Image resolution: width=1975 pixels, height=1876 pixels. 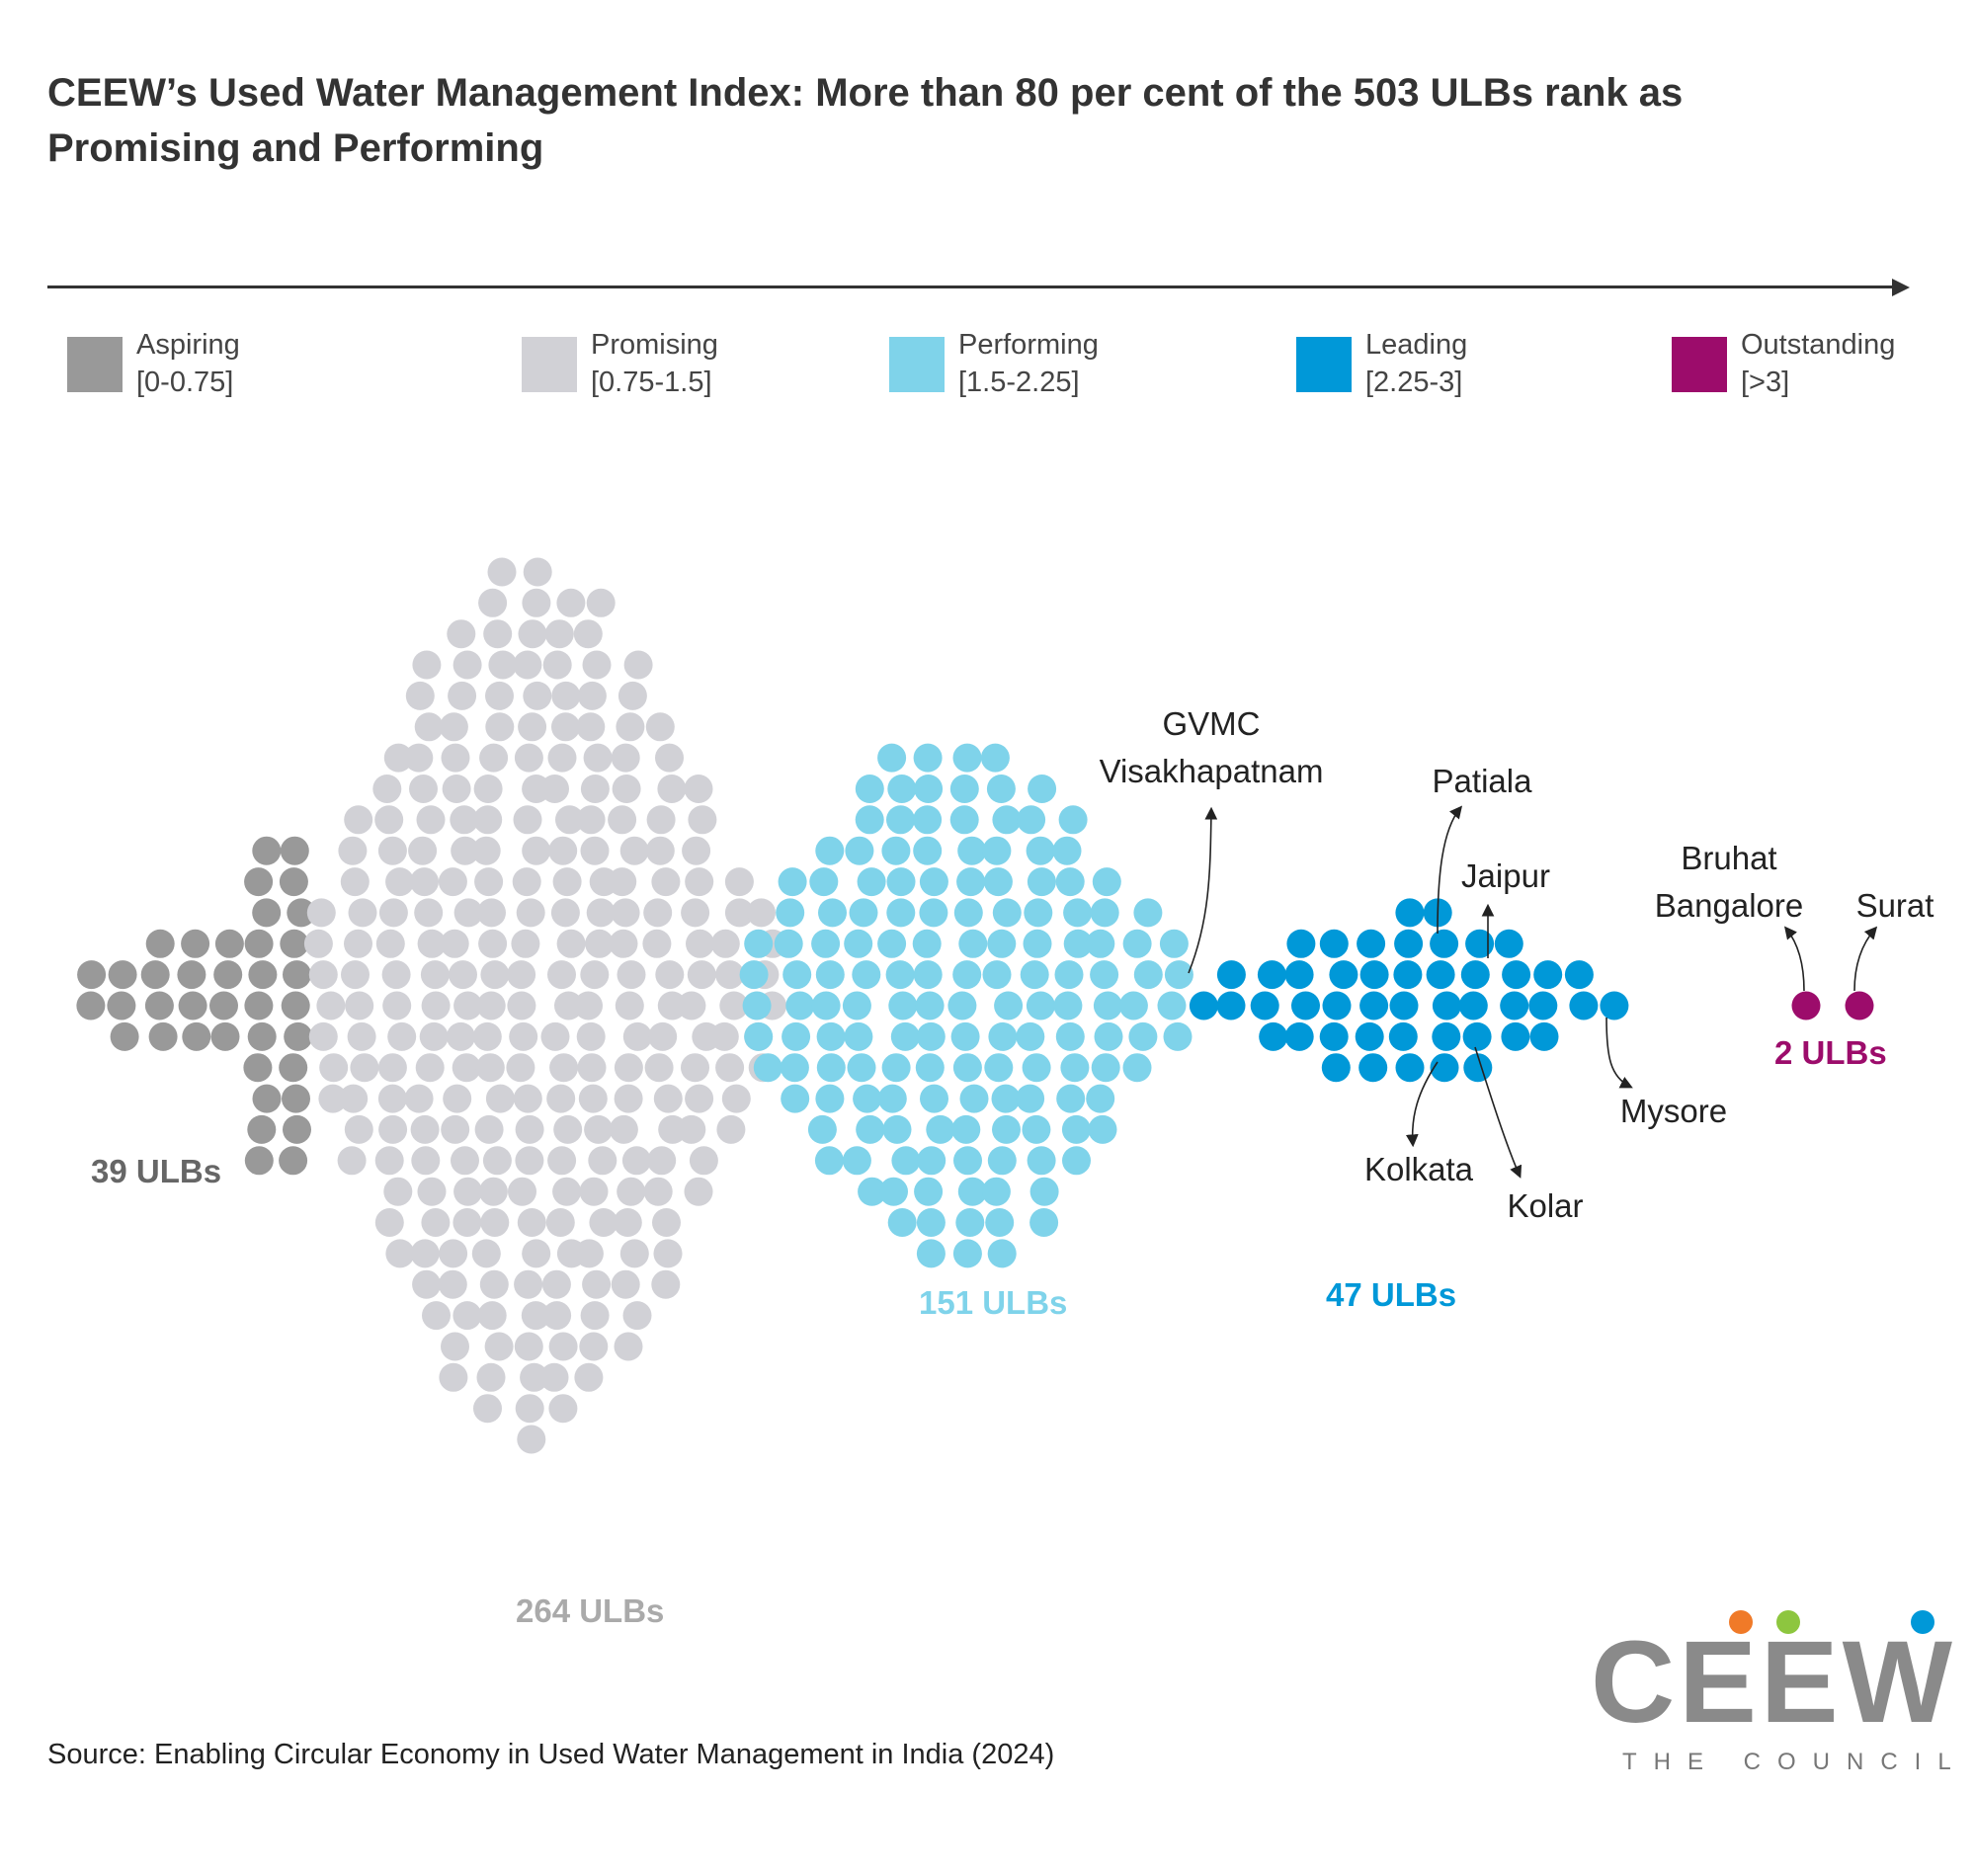 What do you see at coordinates (1324, 365) in the screenshot?
I see `legend-swatch-leading` at bounding box center [1324, 365].